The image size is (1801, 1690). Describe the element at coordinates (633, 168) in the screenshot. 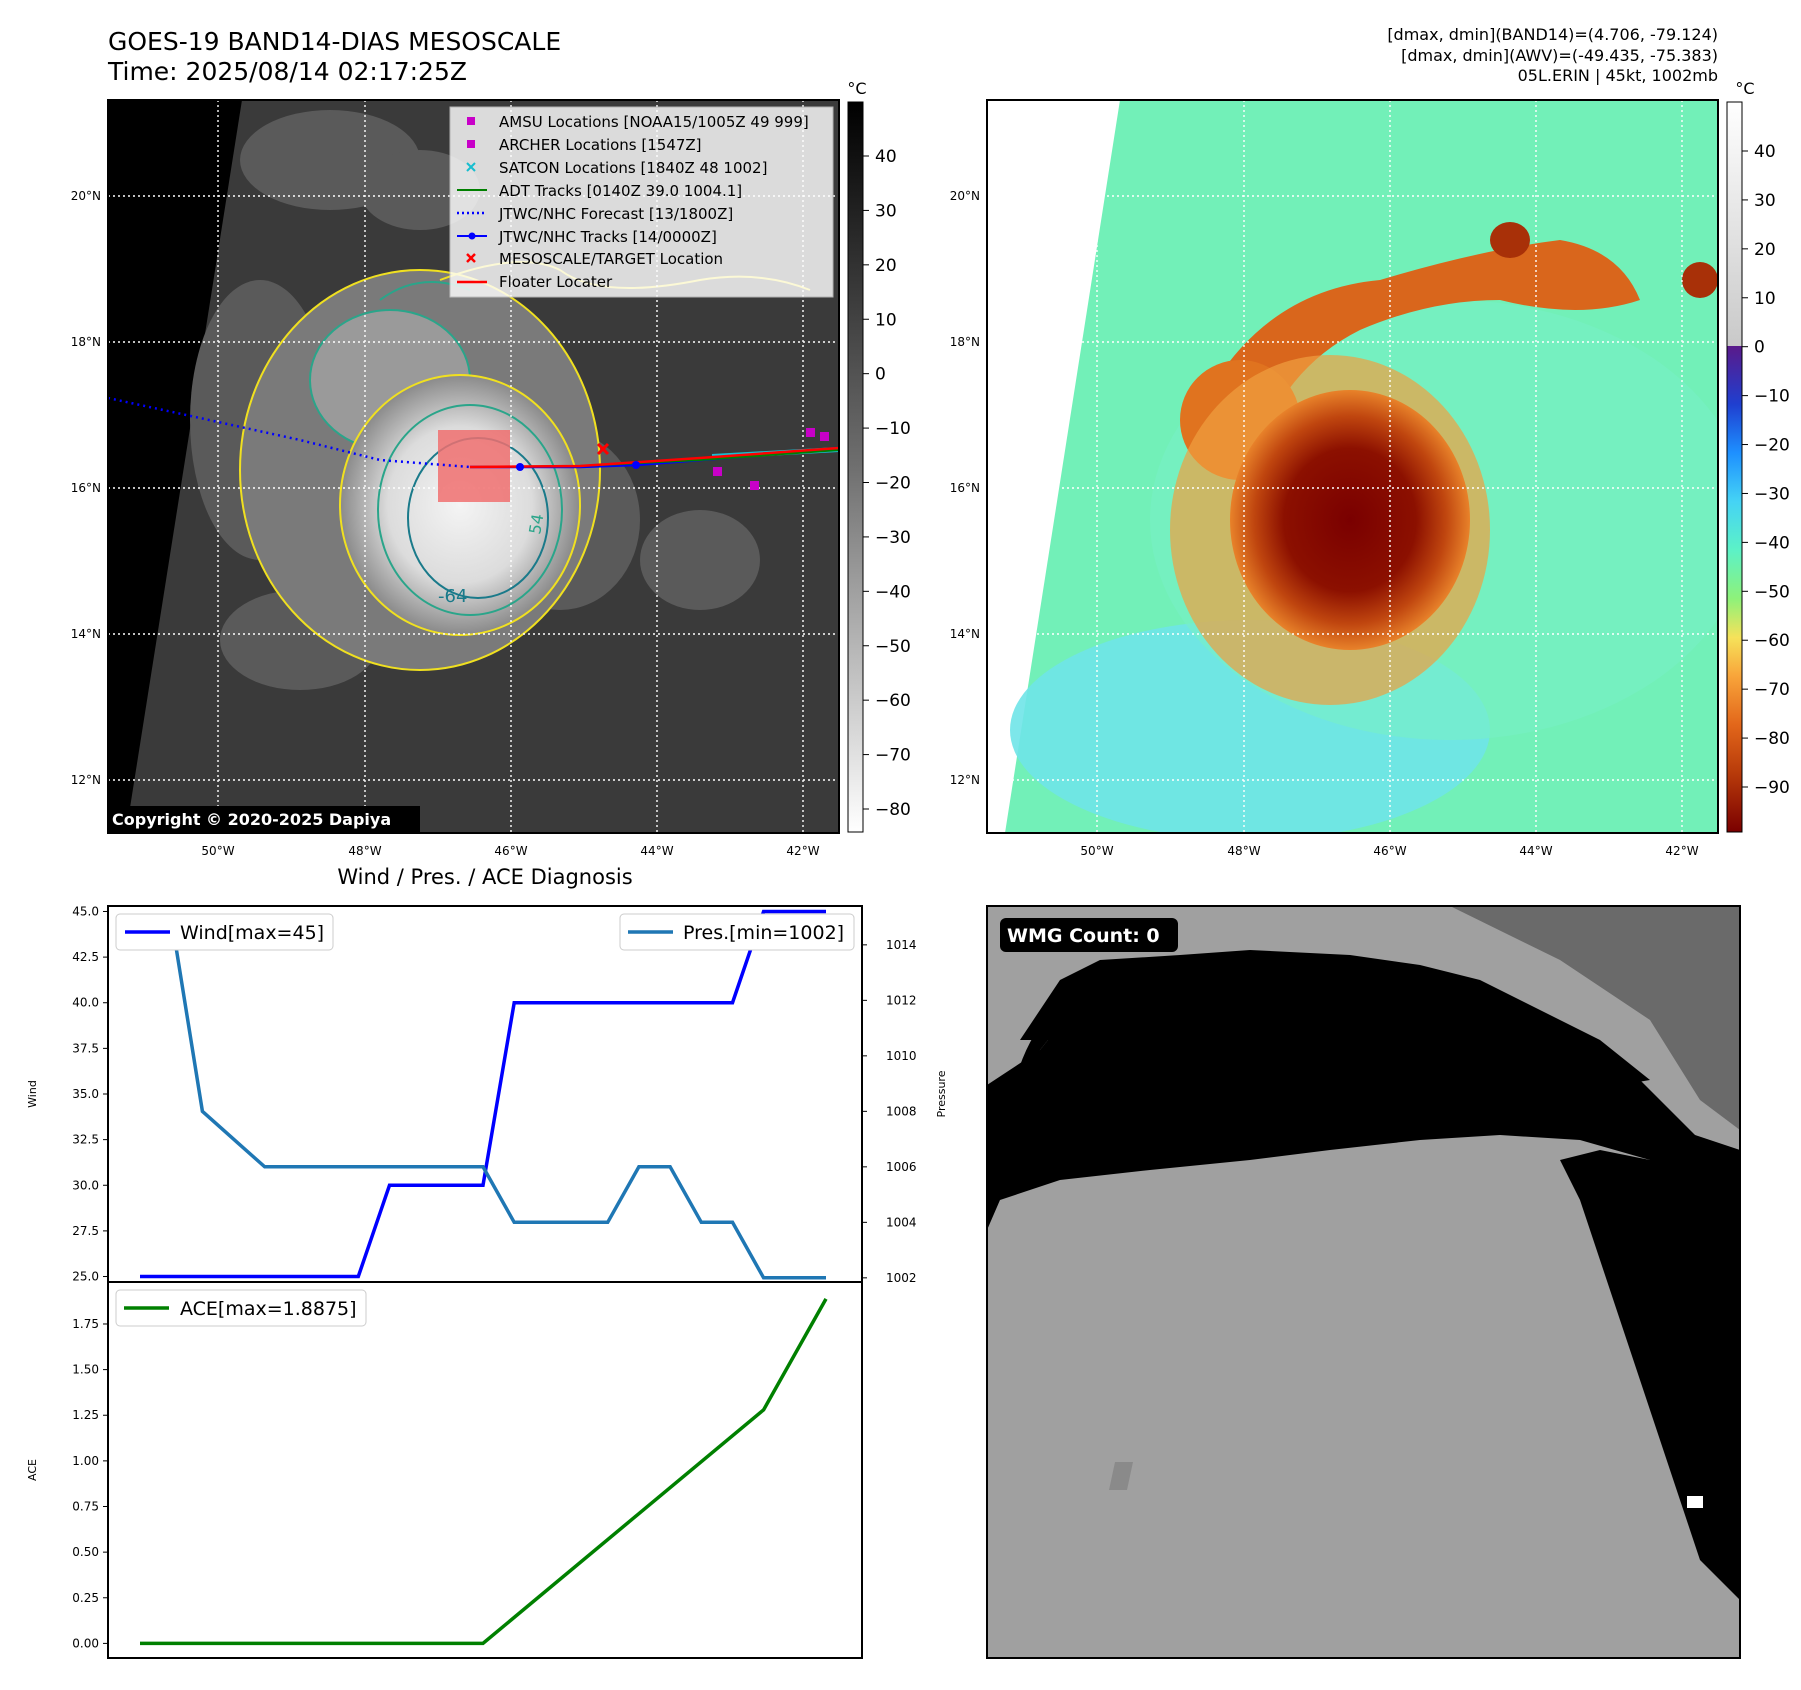

I see `legend-label-satcon: SATCON Locations [1840Z 48 1002]` at that location.